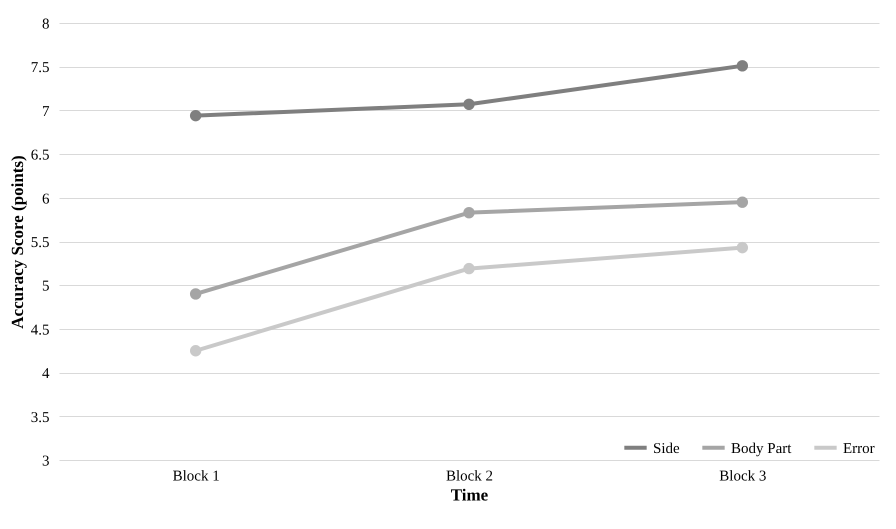  I want to click on y-tick-label: 4, so click(46, 374).